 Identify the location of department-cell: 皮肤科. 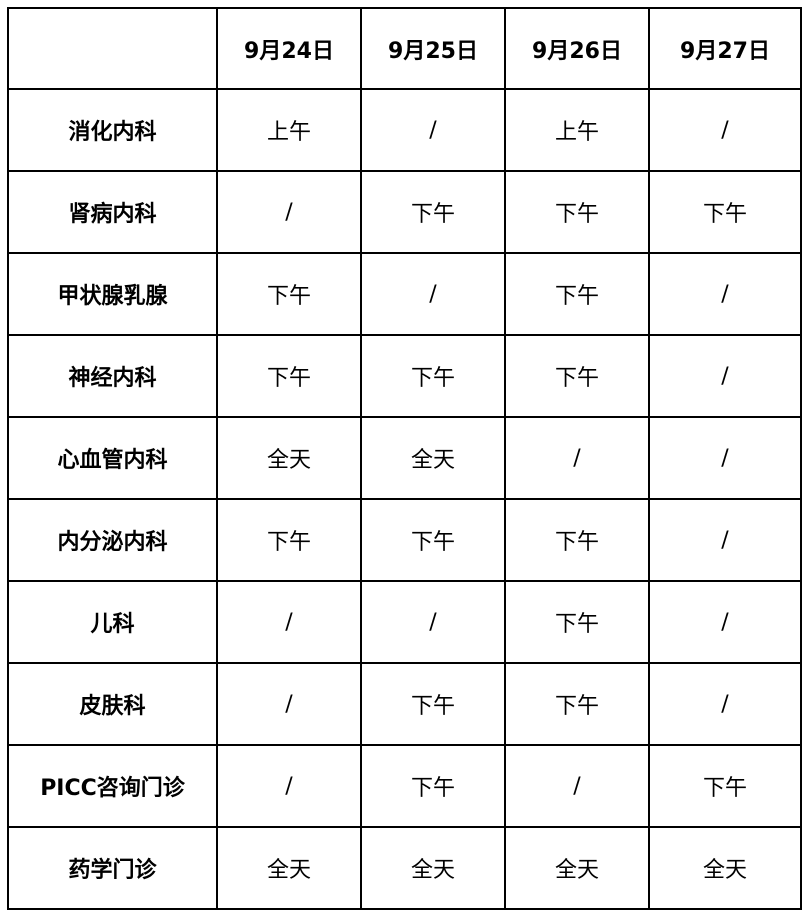
(112, 704).